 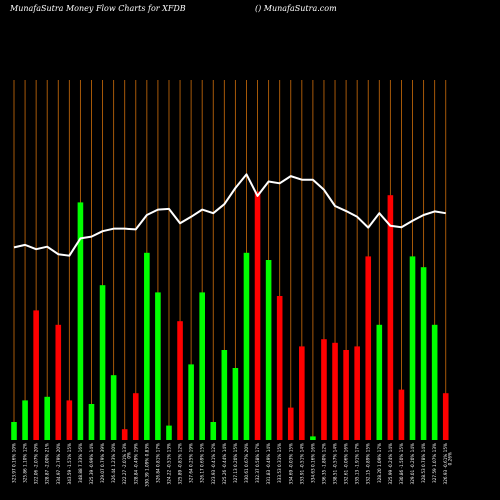 What do you see at coordinates (368, 463) in the screenshot?
I see `x-tick-label: 332.15 -0.89% 15%` at bounding box center [368, 463].